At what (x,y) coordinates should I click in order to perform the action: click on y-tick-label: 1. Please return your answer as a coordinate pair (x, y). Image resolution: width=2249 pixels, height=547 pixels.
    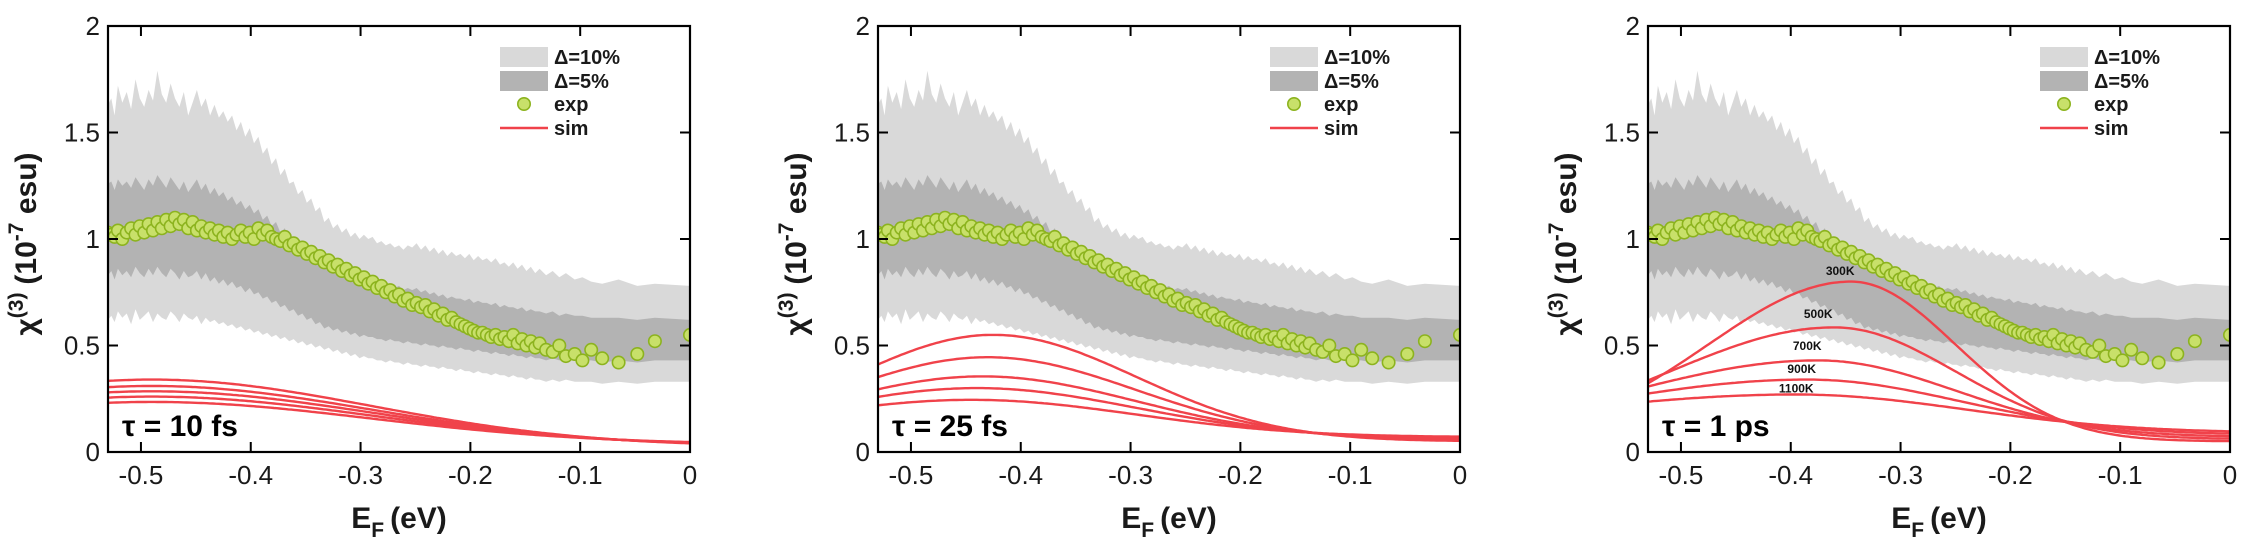
    Looking at the image, I should click on (93, 239).